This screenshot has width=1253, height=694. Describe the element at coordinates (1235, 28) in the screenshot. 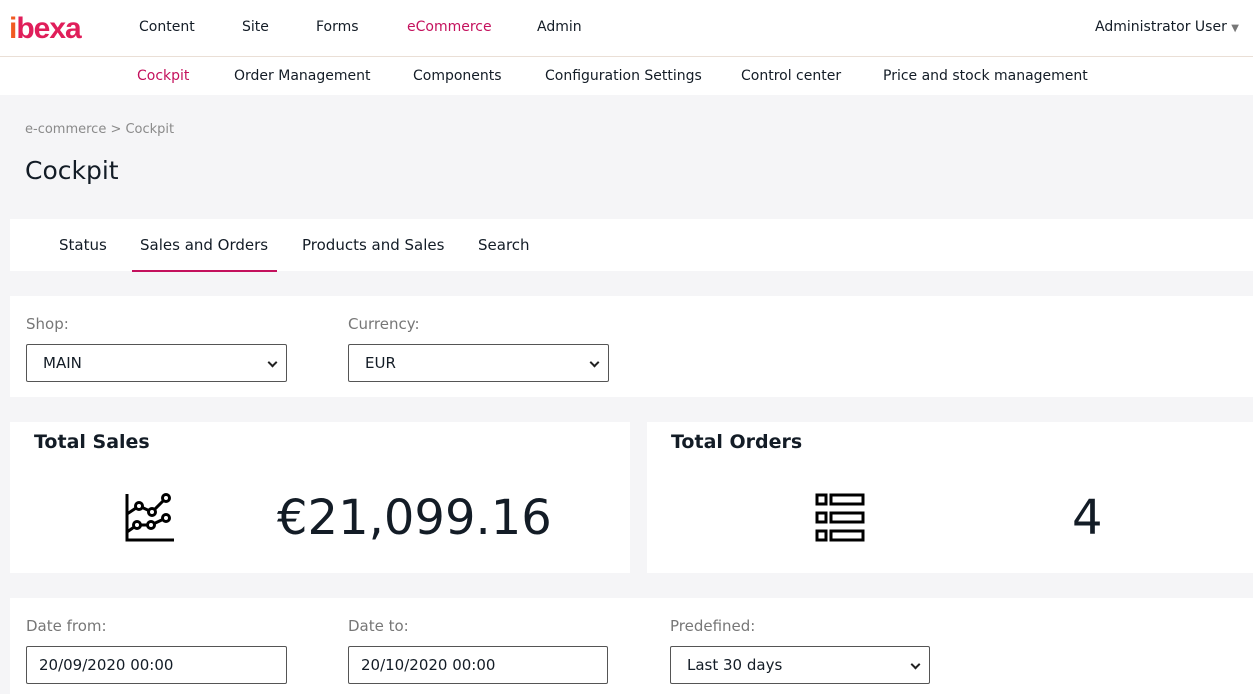

I see `caret-down-icon: ▼` at that location.